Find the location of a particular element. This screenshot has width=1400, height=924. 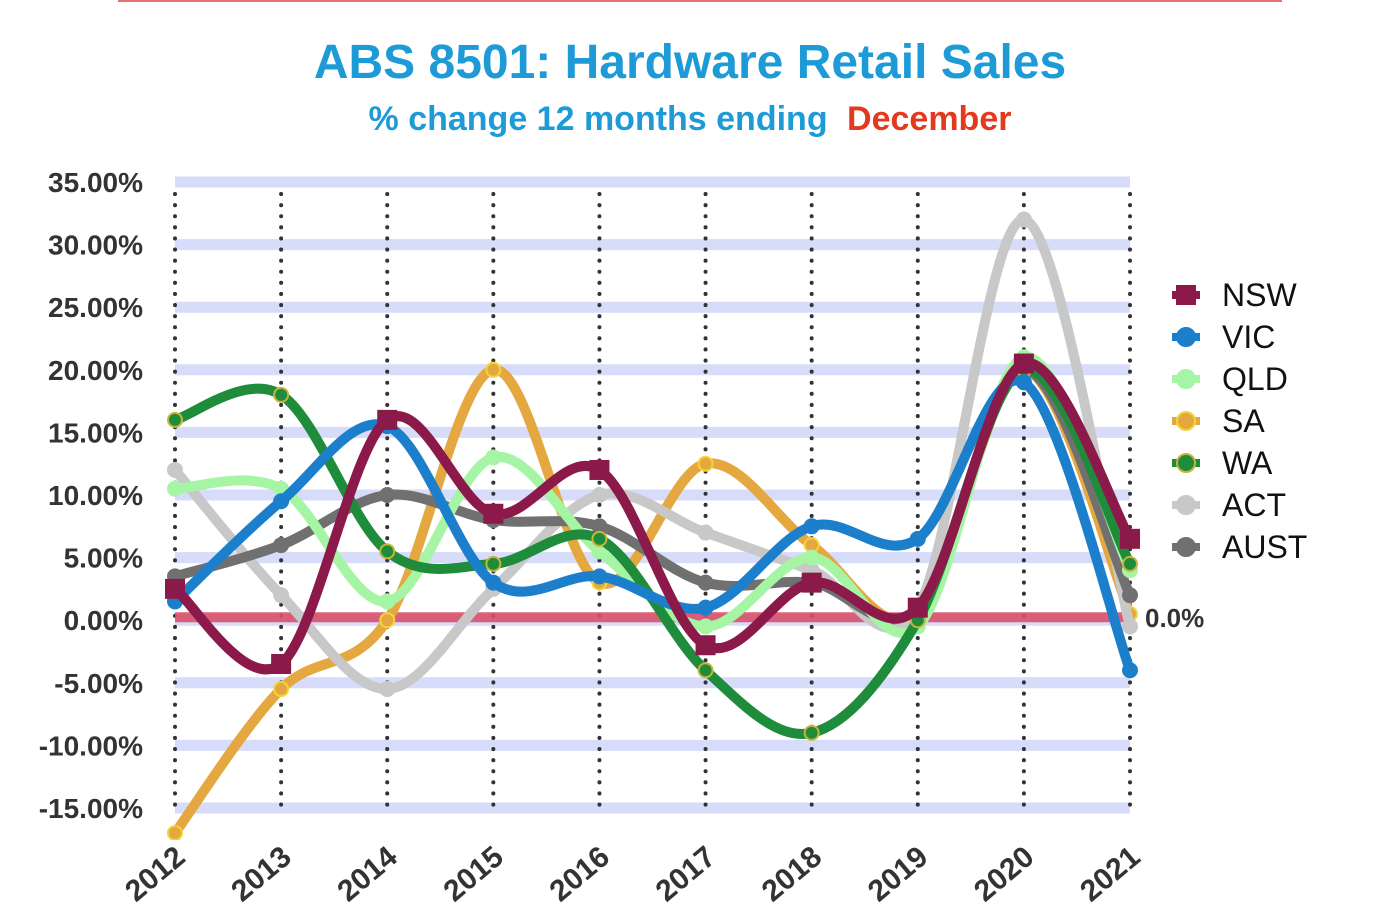

subtitle-prefix: % change 12 months ending is located at coordinates (598, 119).